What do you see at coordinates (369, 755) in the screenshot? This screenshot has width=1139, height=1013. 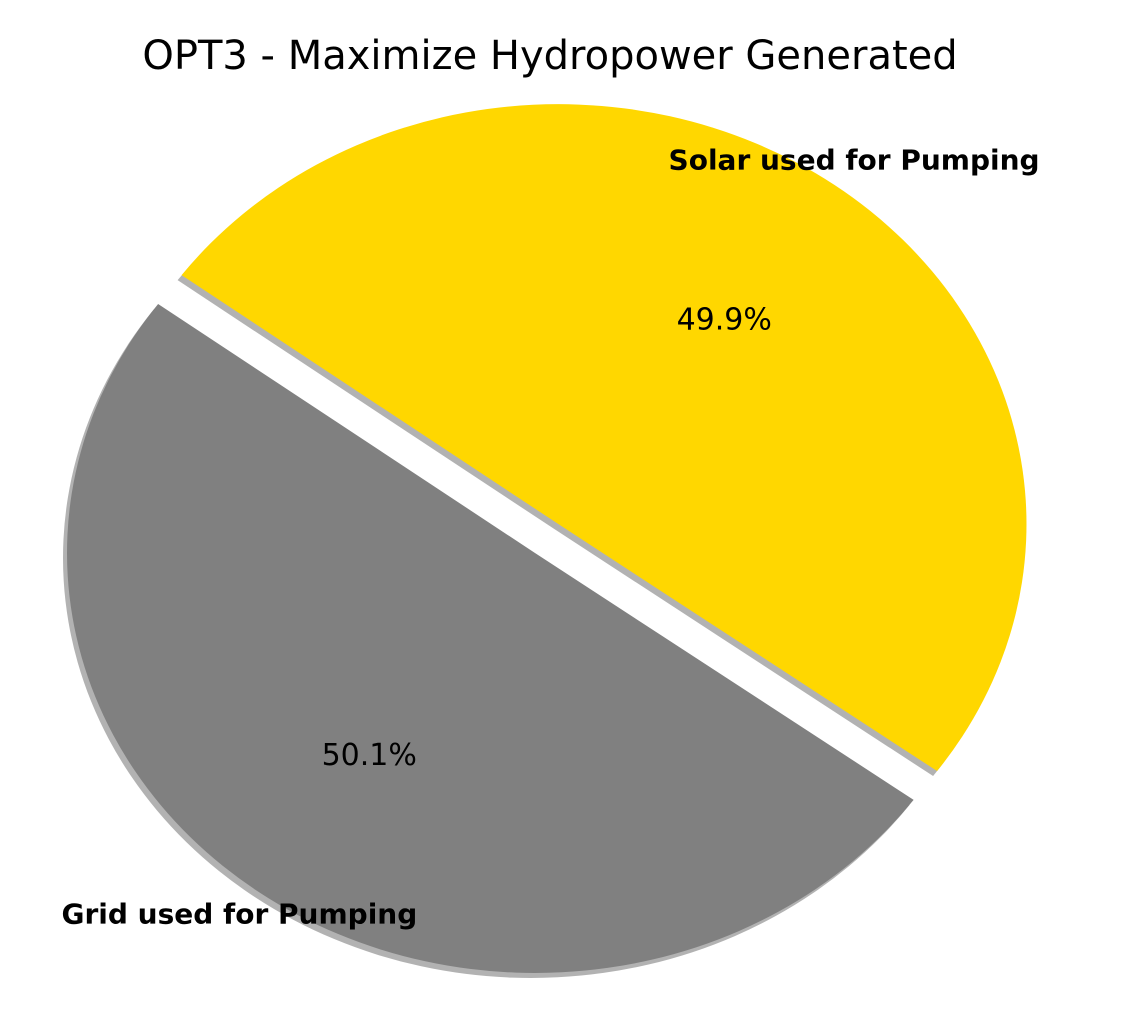 I see `value-label: 50.1%` at bounding box center [369, 755].